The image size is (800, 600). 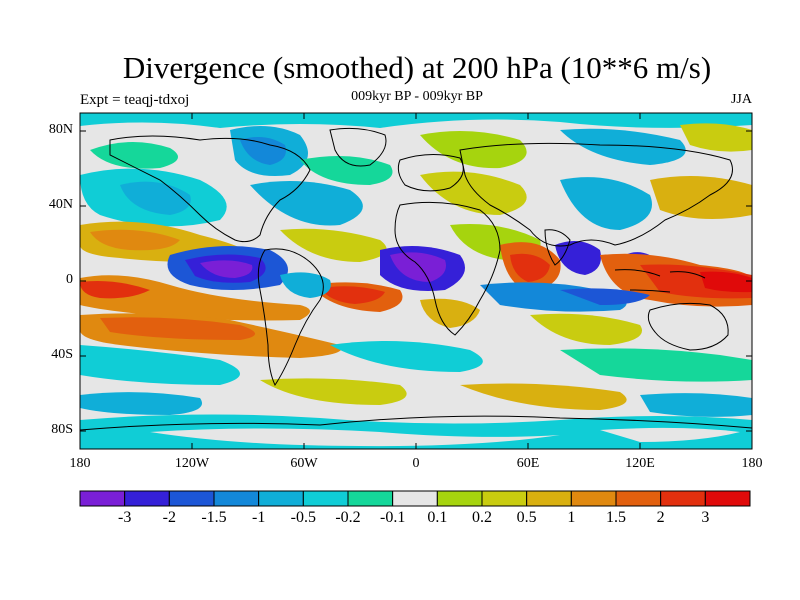 I want to click on experiment-label: Expt = teaqj-tdxoj, so click(x=135, y=100).